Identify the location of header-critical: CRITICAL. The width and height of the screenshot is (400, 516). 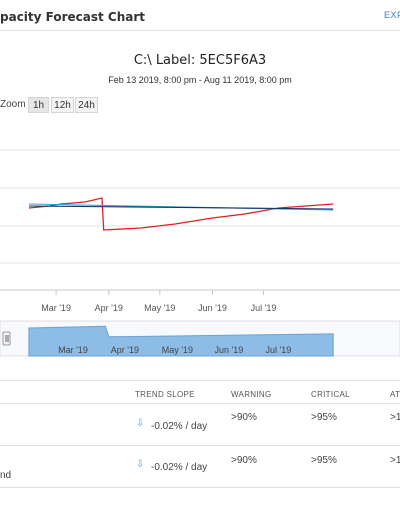
(330, 394).